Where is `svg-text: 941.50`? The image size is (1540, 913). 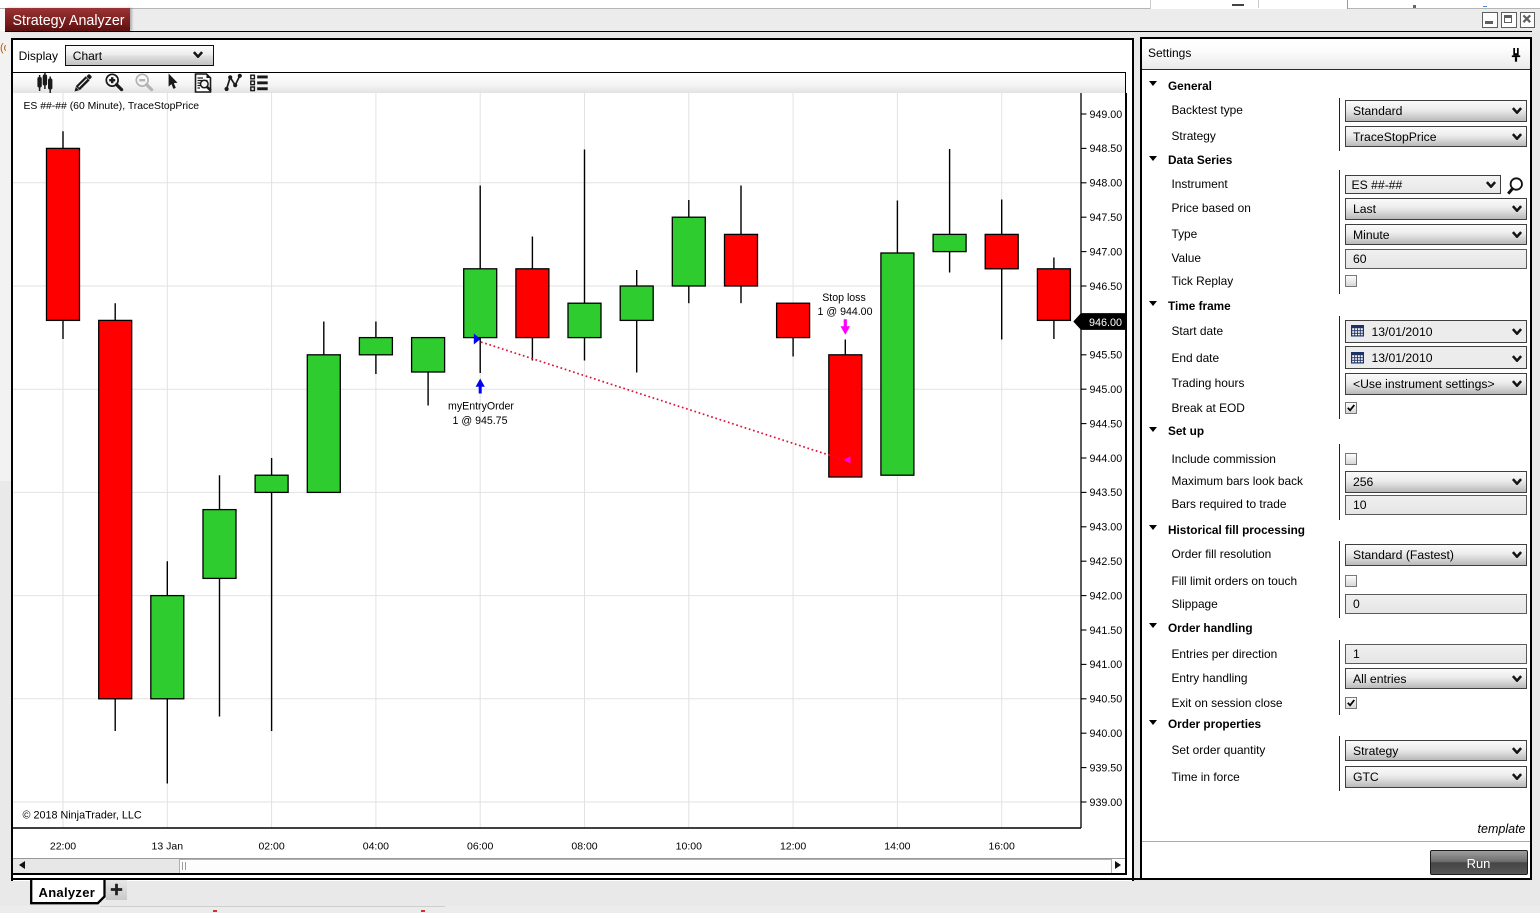 svg-text: 941.50 is located at coordinates (1106, 631).